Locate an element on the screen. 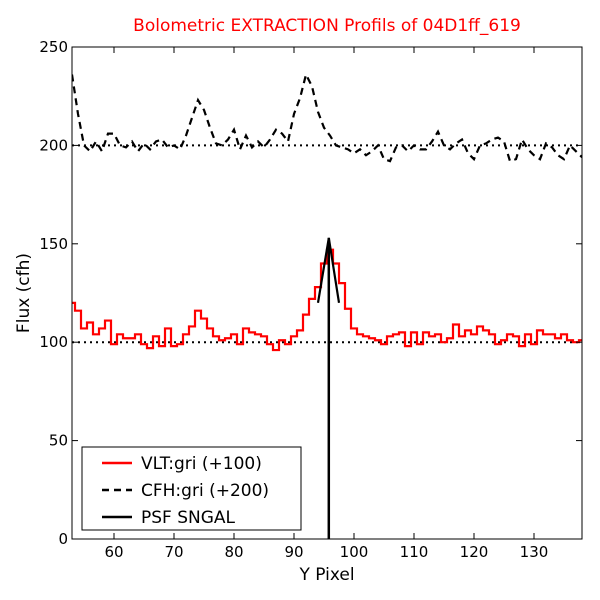  legend: VLT:gri (+100) CFH:gri (+200) PSF SNGAL is located at coordinates (191, 488).